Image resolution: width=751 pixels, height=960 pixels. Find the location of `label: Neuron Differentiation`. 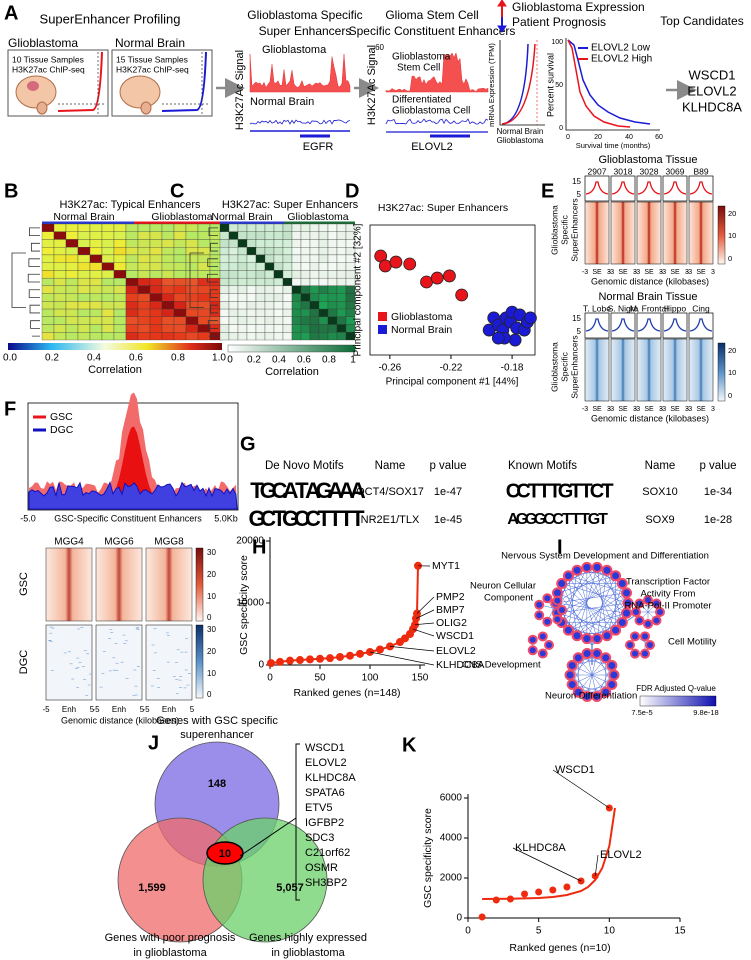

label: Neuron Differentiation is located at coordinates (591, 696).